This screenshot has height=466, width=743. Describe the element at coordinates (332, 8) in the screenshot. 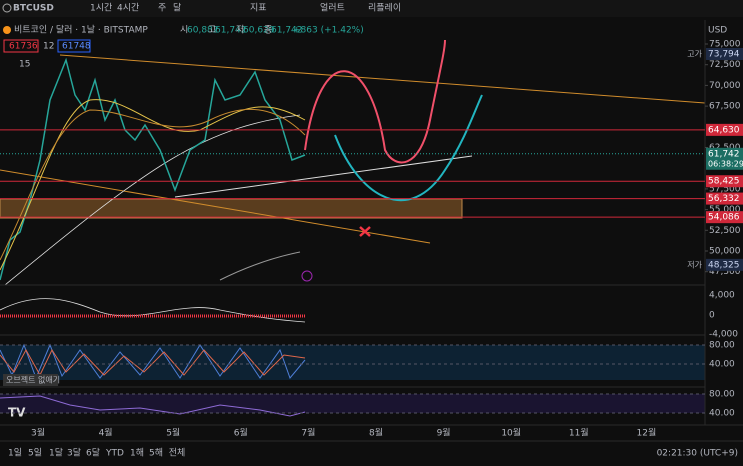

I see `alert-button: 얼러트` at that location.